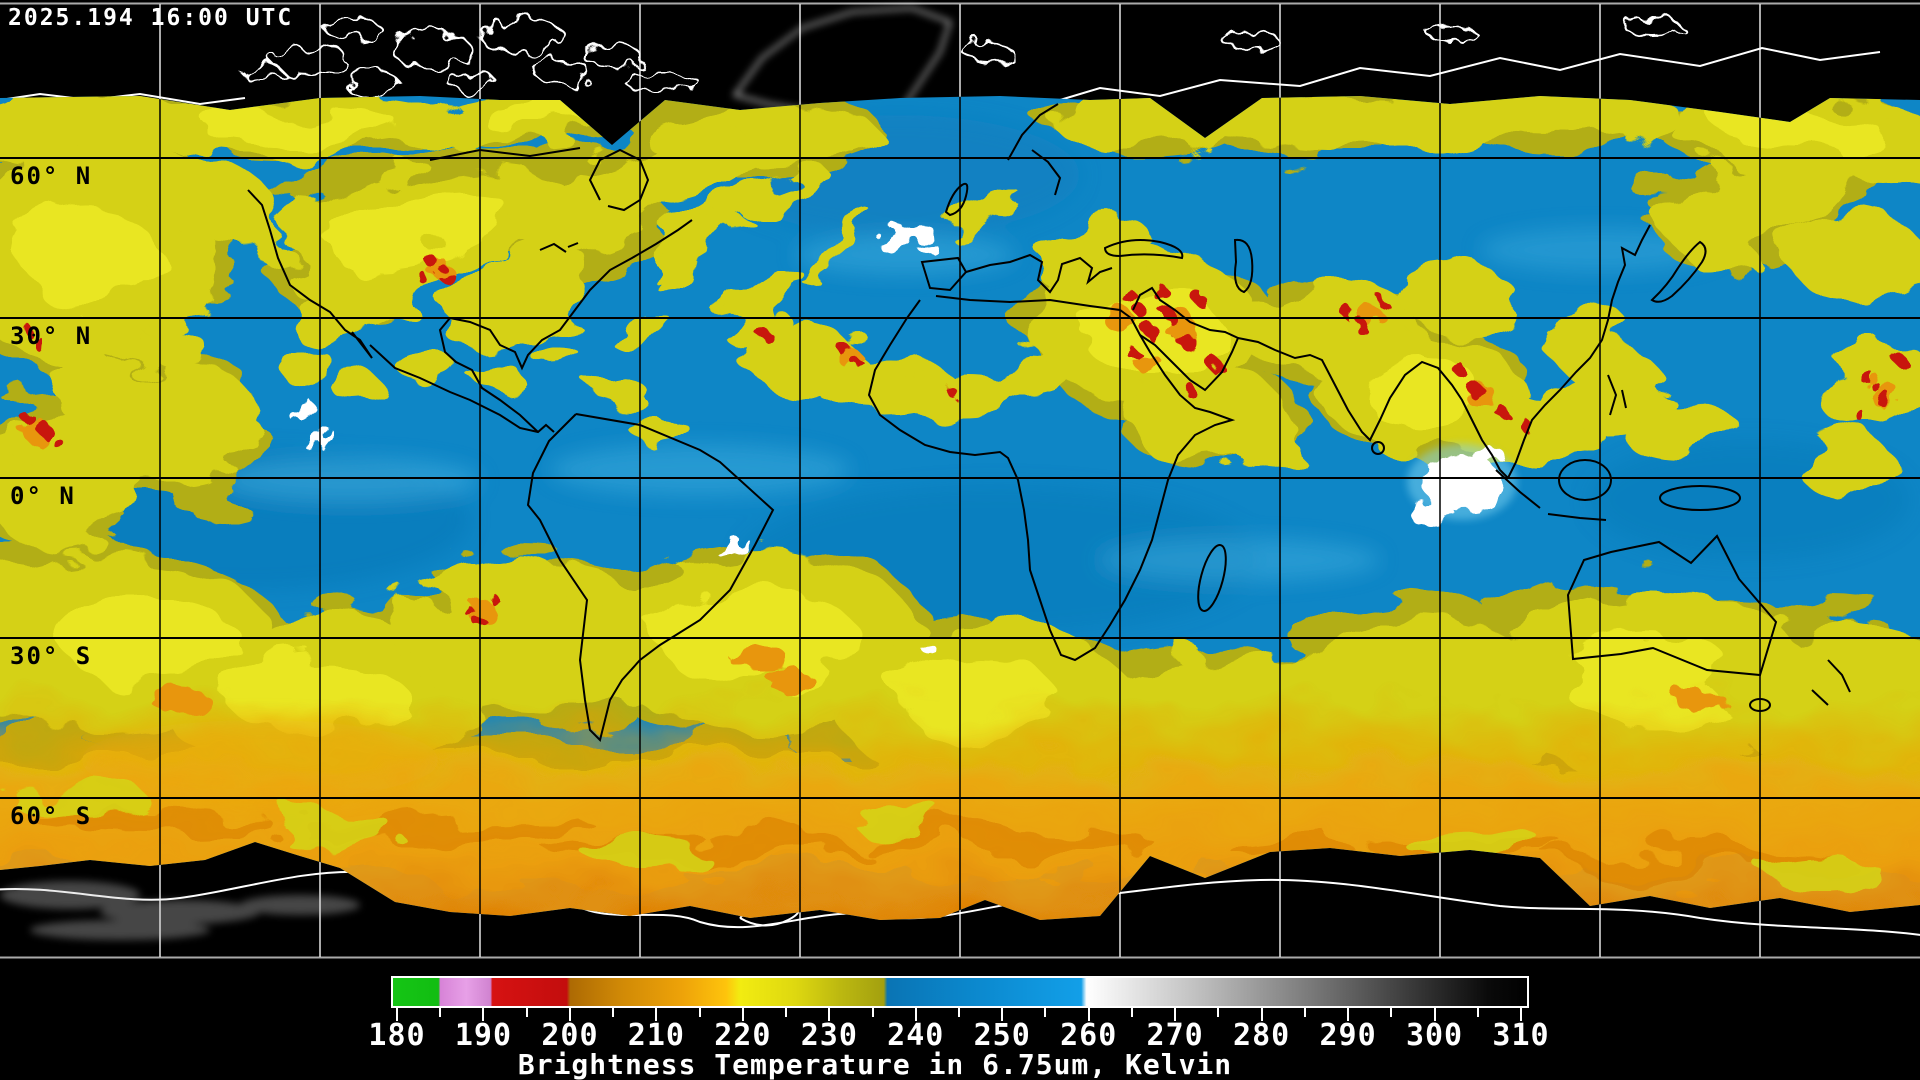 Image resolution: width=1920 pixels, height=1080 pixels. Describe the element at coordinates (829, 1035) in the screenshot. I see `colorbar-tick-label: 230` at that location.